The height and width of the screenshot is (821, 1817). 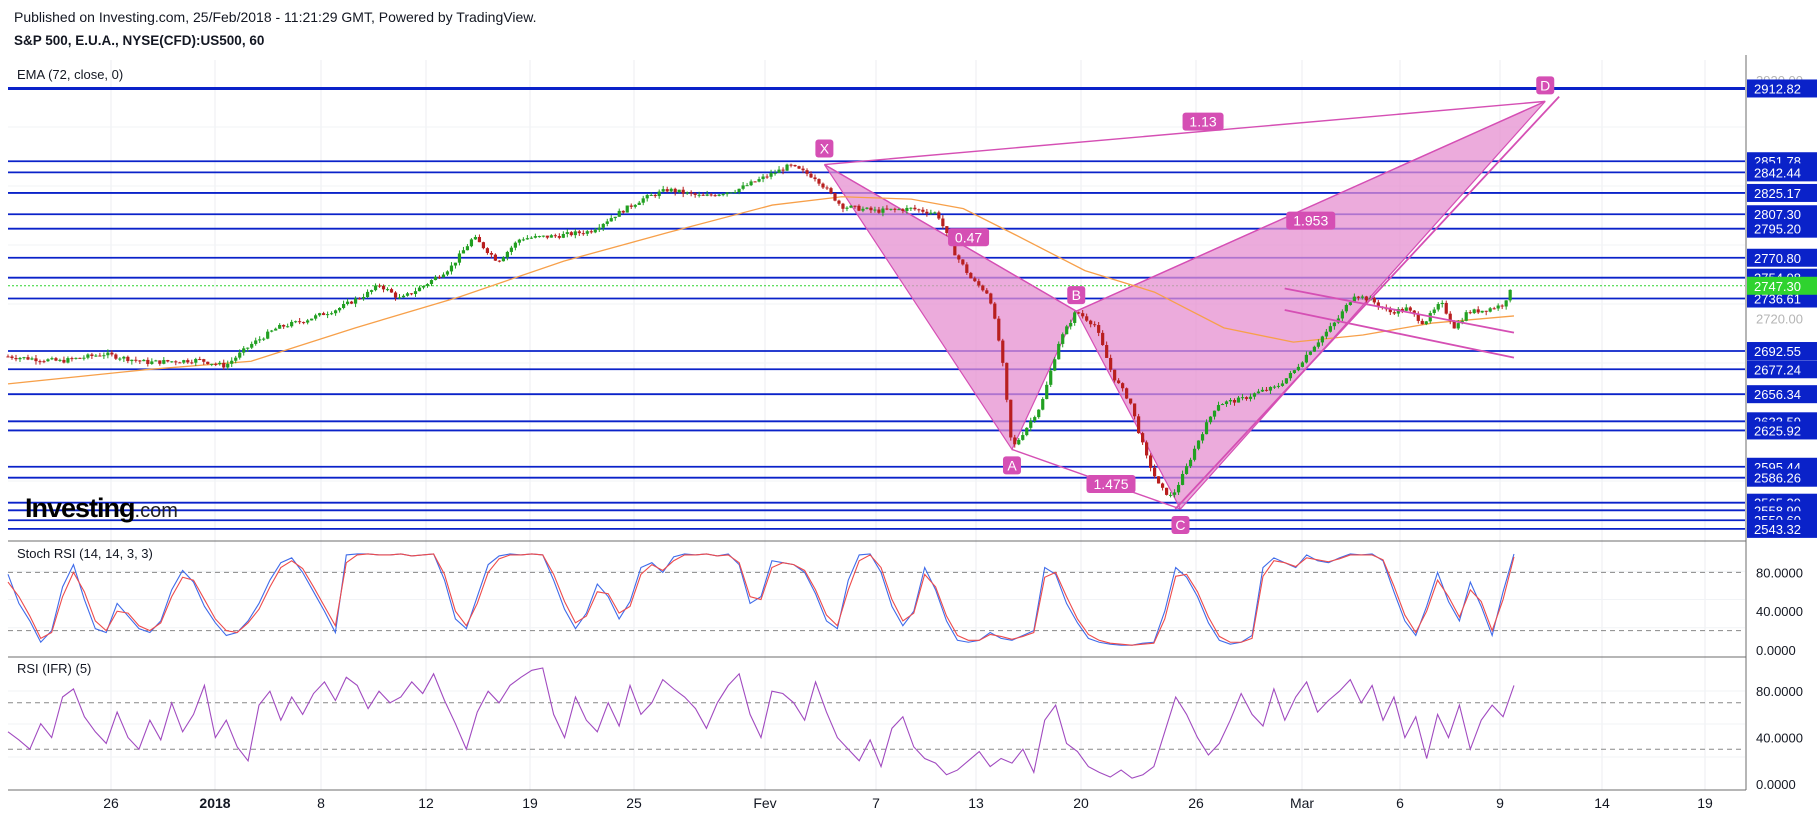 What do you see at coordinates (950, 307) in the screenshot?
I see `xab-triangle` at bounding box center [950, 307].